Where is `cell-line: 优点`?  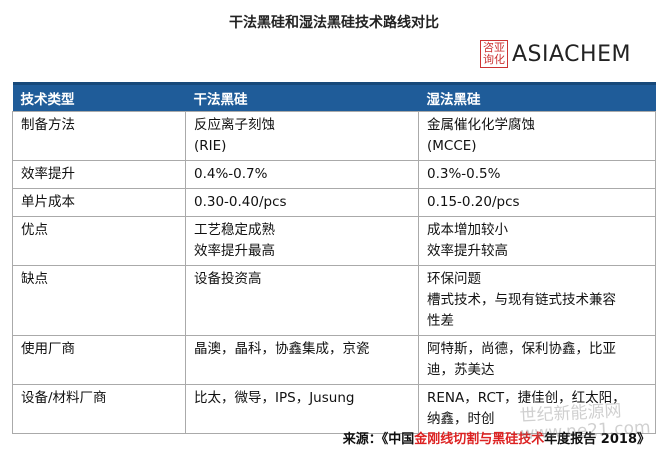
cell-line: 优点 is located at coordinates (34, 230).